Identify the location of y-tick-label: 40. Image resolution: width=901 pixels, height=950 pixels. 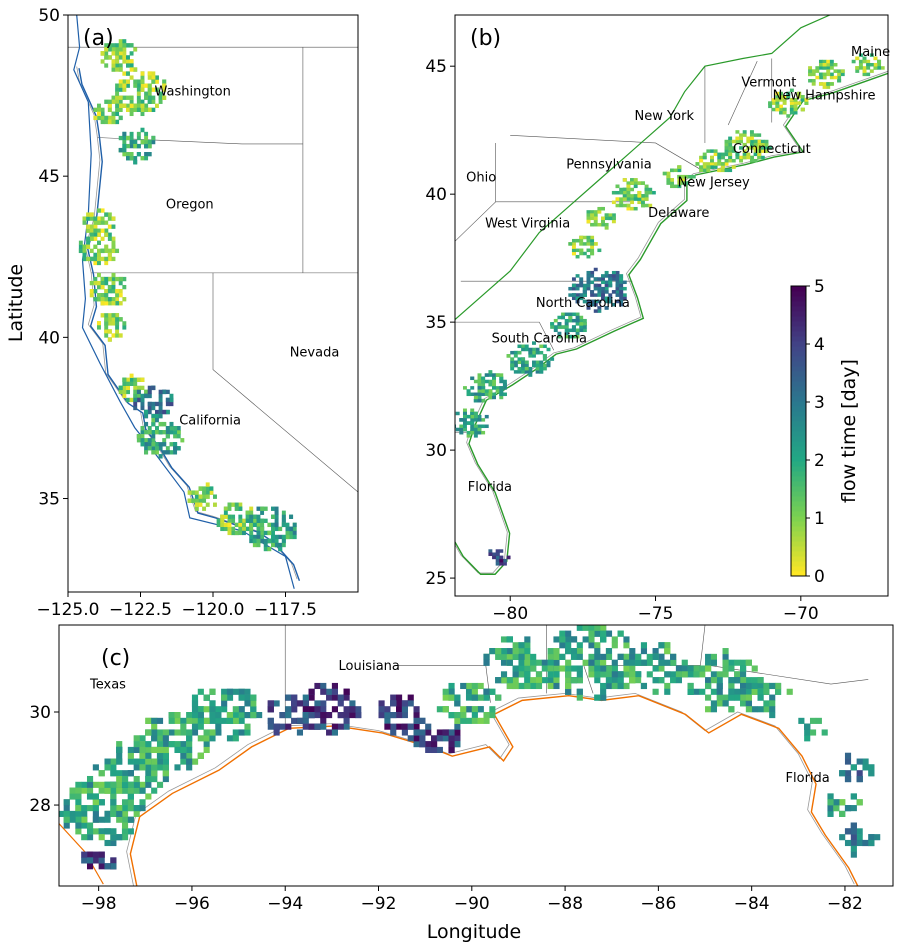
(436, 195).